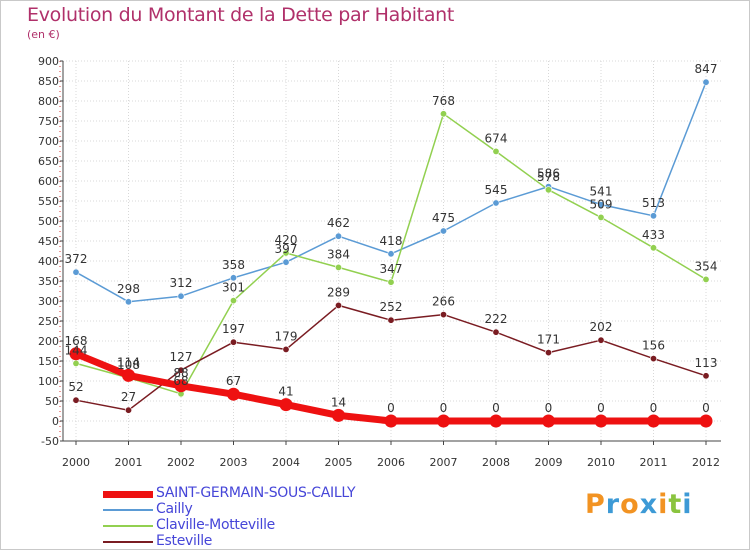 This screenshot has width=750, height=550. I want to click on y-tick-label: 650, so click(48, 161).